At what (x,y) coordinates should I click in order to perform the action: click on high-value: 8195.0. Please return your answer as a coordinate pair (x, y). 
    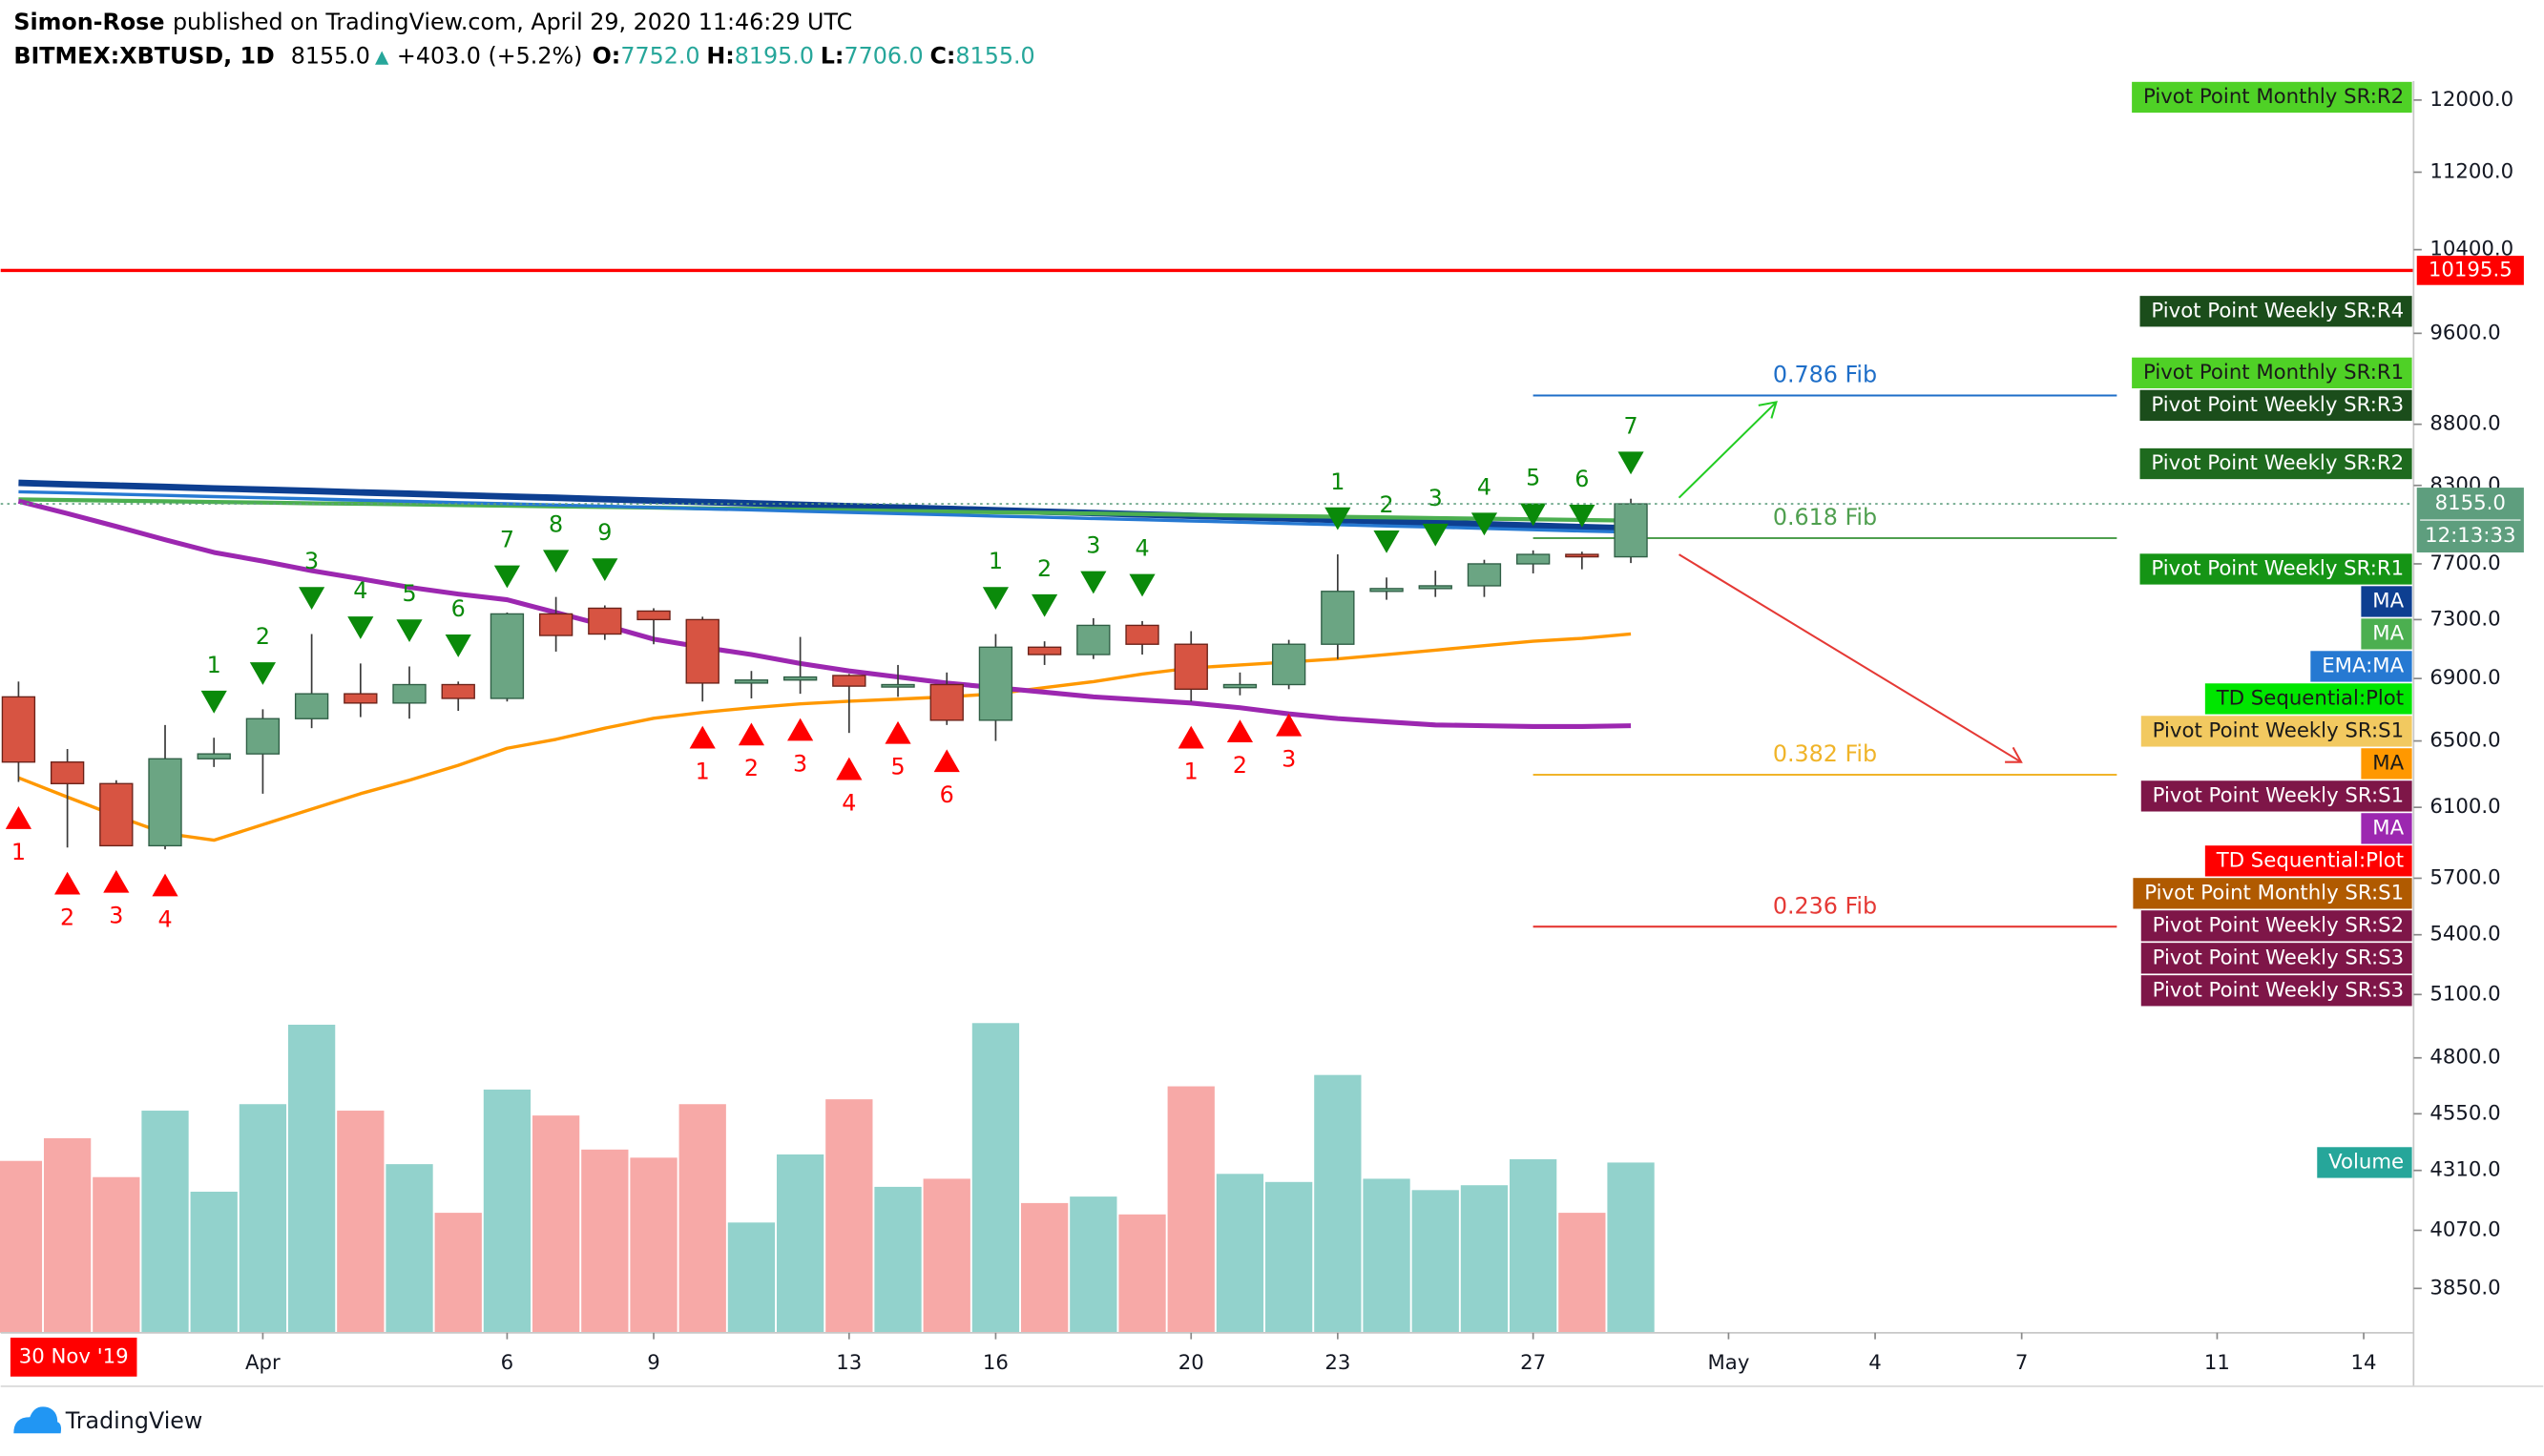
    Looking at the image, I should click on (775, 56).